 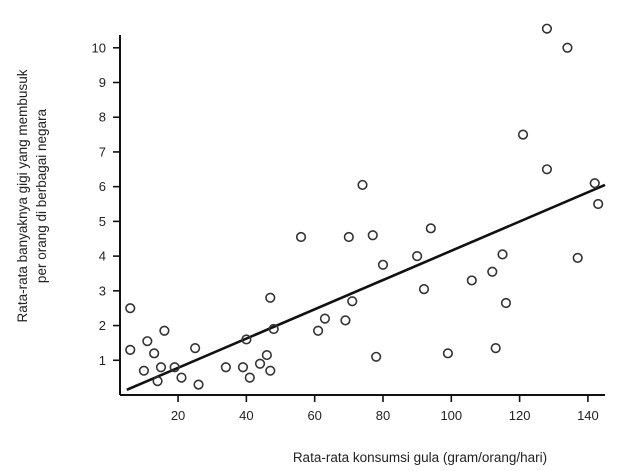 What do you see at coordinates (102, 290) in the screenshot?
I see `y-tick-label: 3` at bounding box center [102, 290].